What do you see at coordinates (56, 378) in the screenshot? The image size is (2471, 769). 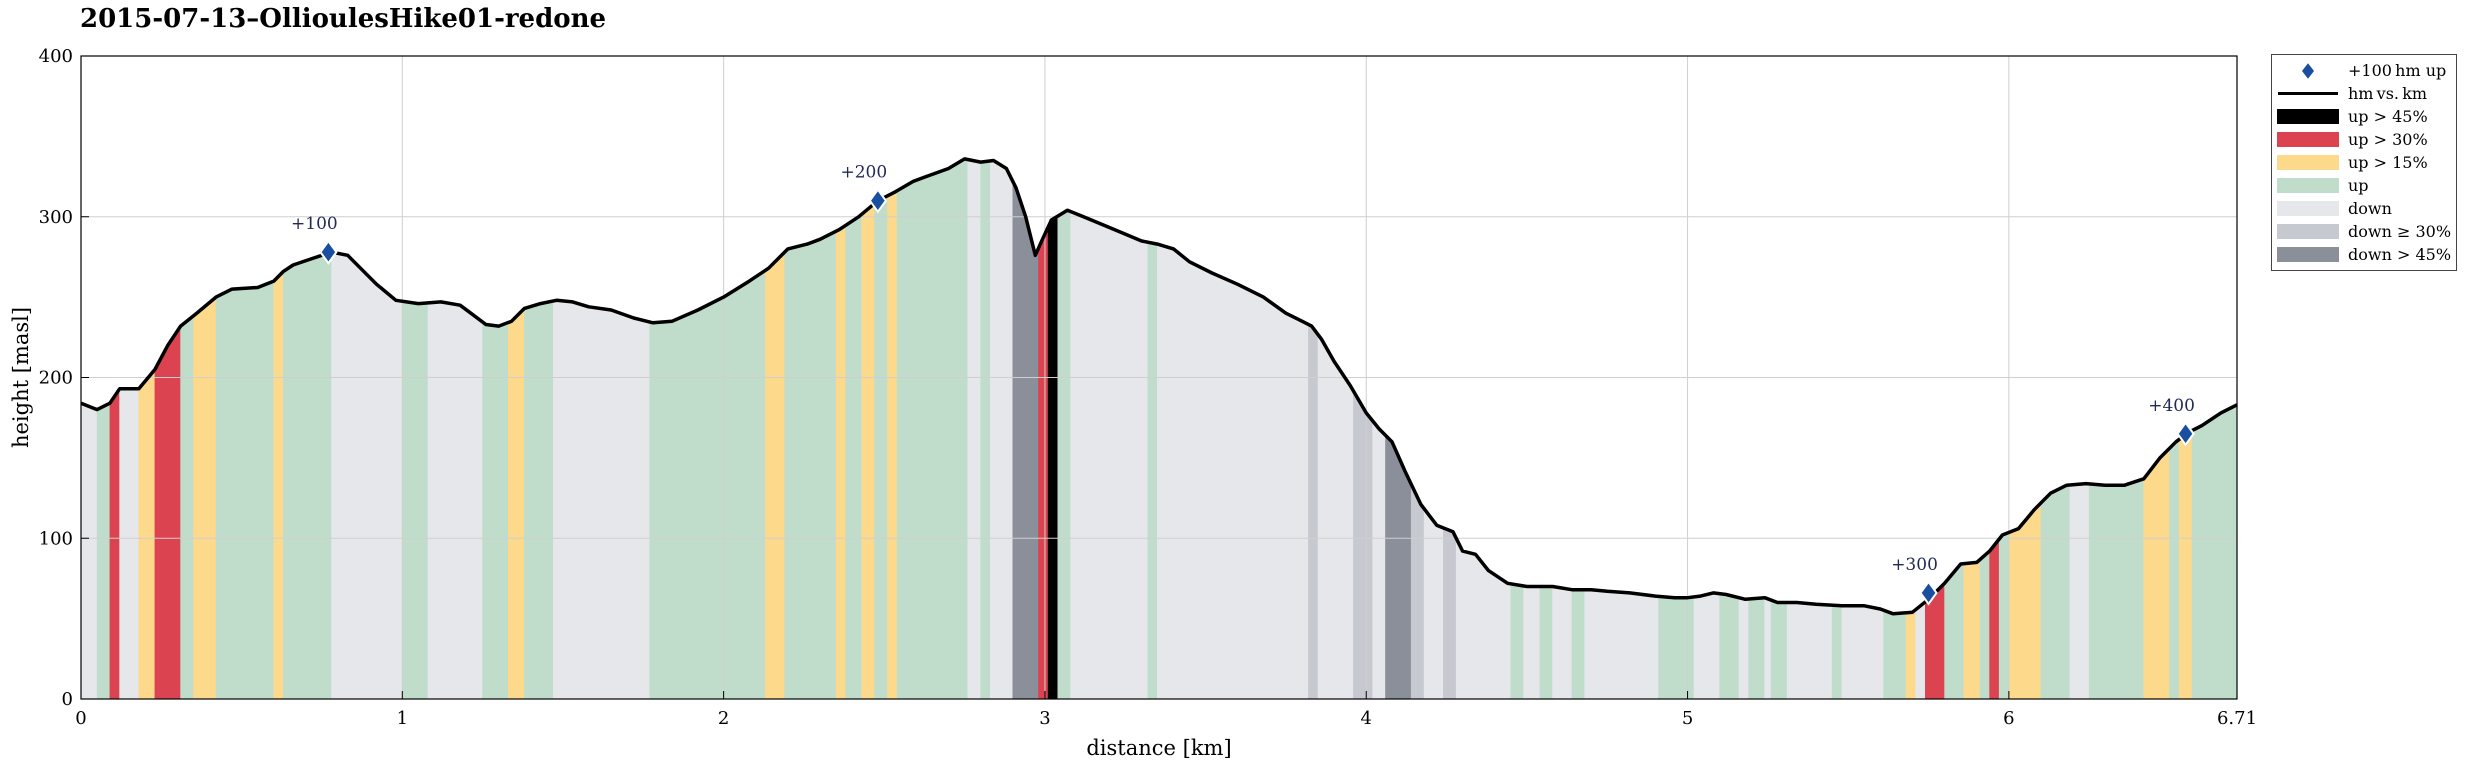 I see `y-tick-label: 200` at bounding box center [56, 378].